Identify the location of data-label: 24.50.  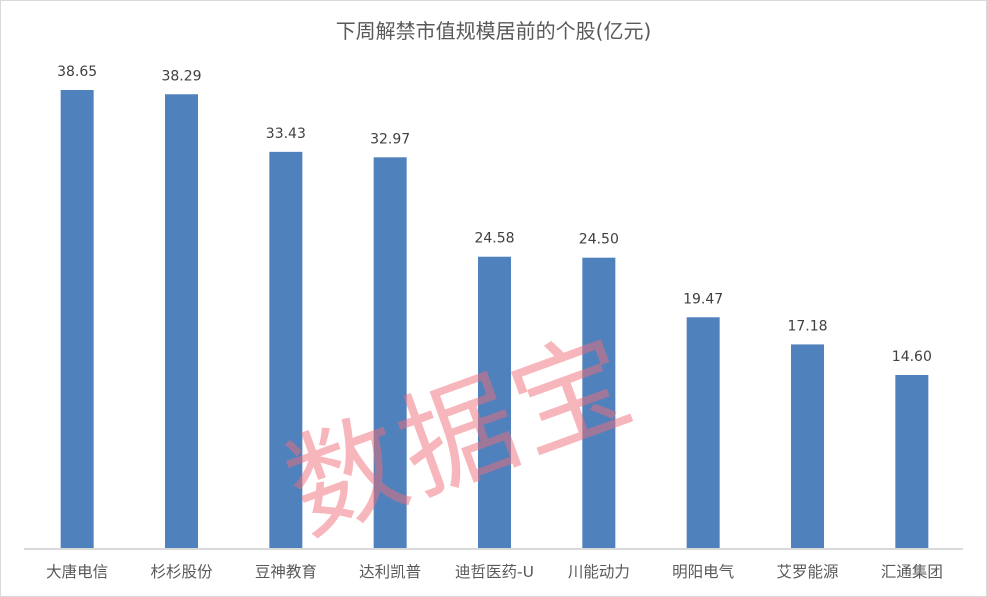
(599, 240).